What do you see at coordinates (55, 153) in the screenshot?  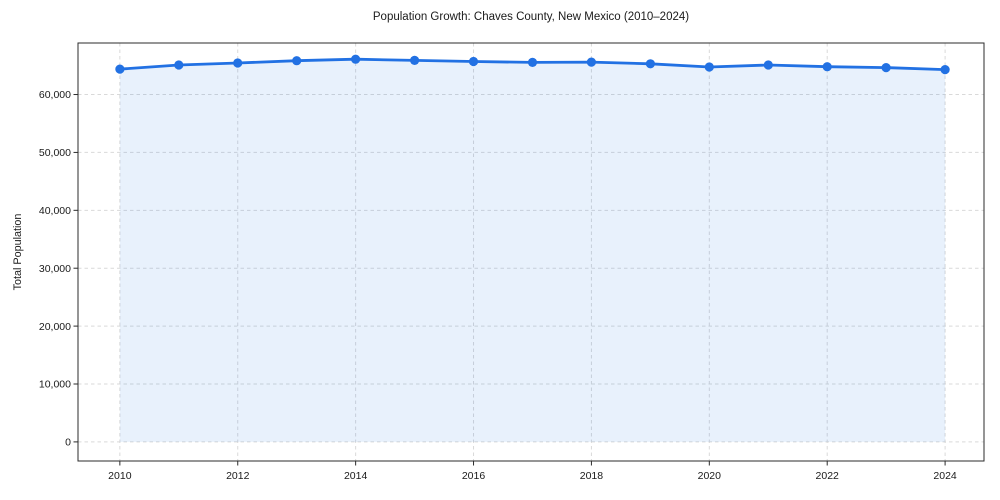 I see `y-tick-label: 50,000` at bounding box center [55, 153].